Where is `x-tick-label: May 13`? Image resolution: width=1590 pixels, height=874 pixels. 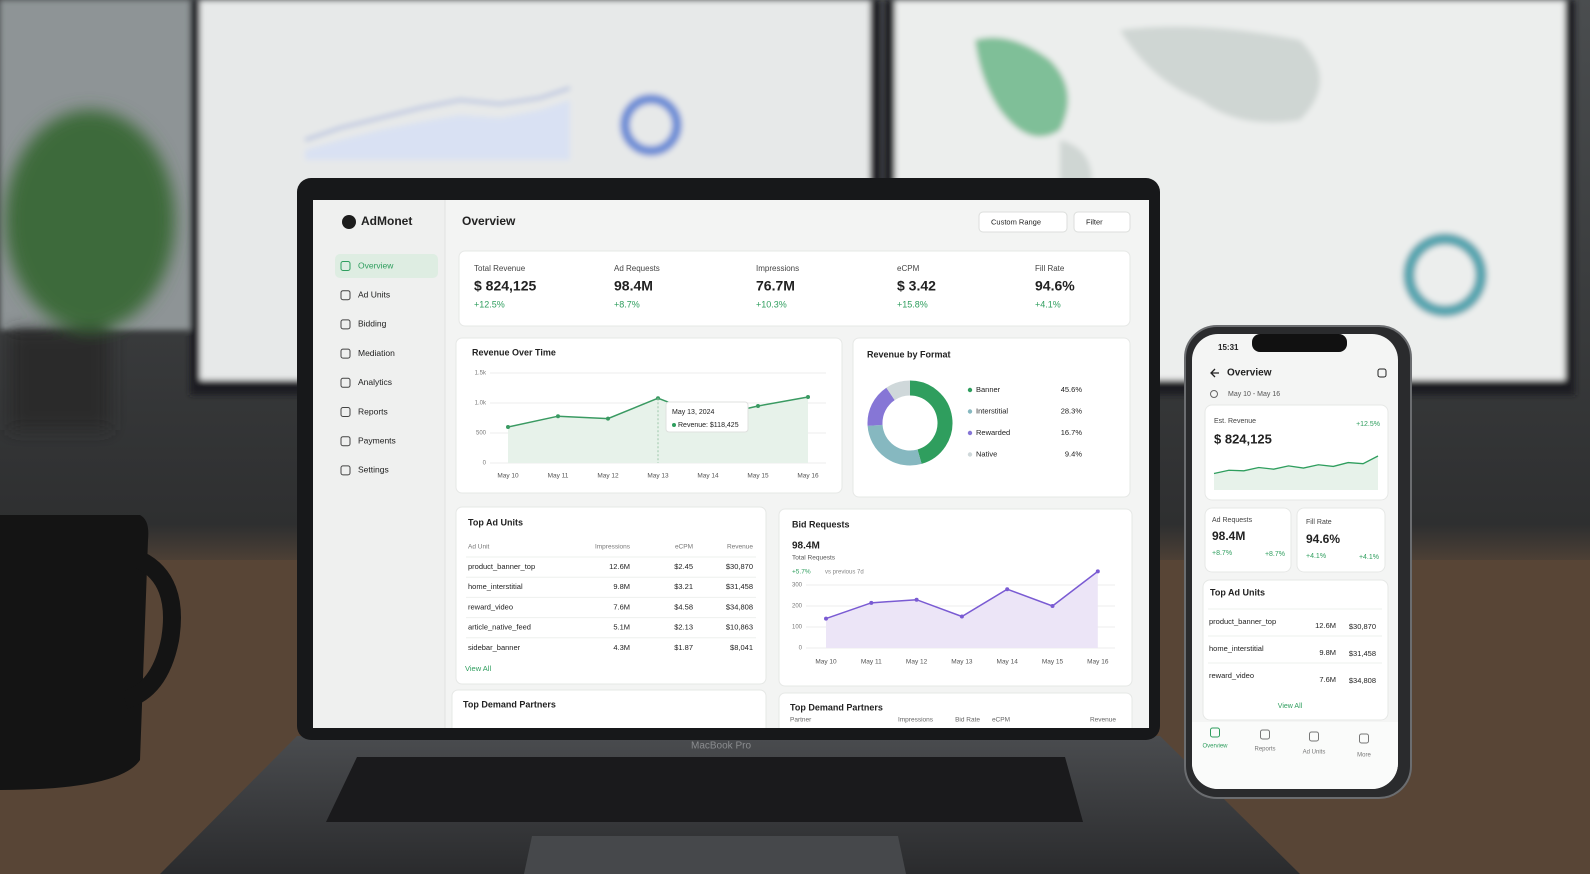
x-tick-label: May 13 is located at coordinates (962, 662).